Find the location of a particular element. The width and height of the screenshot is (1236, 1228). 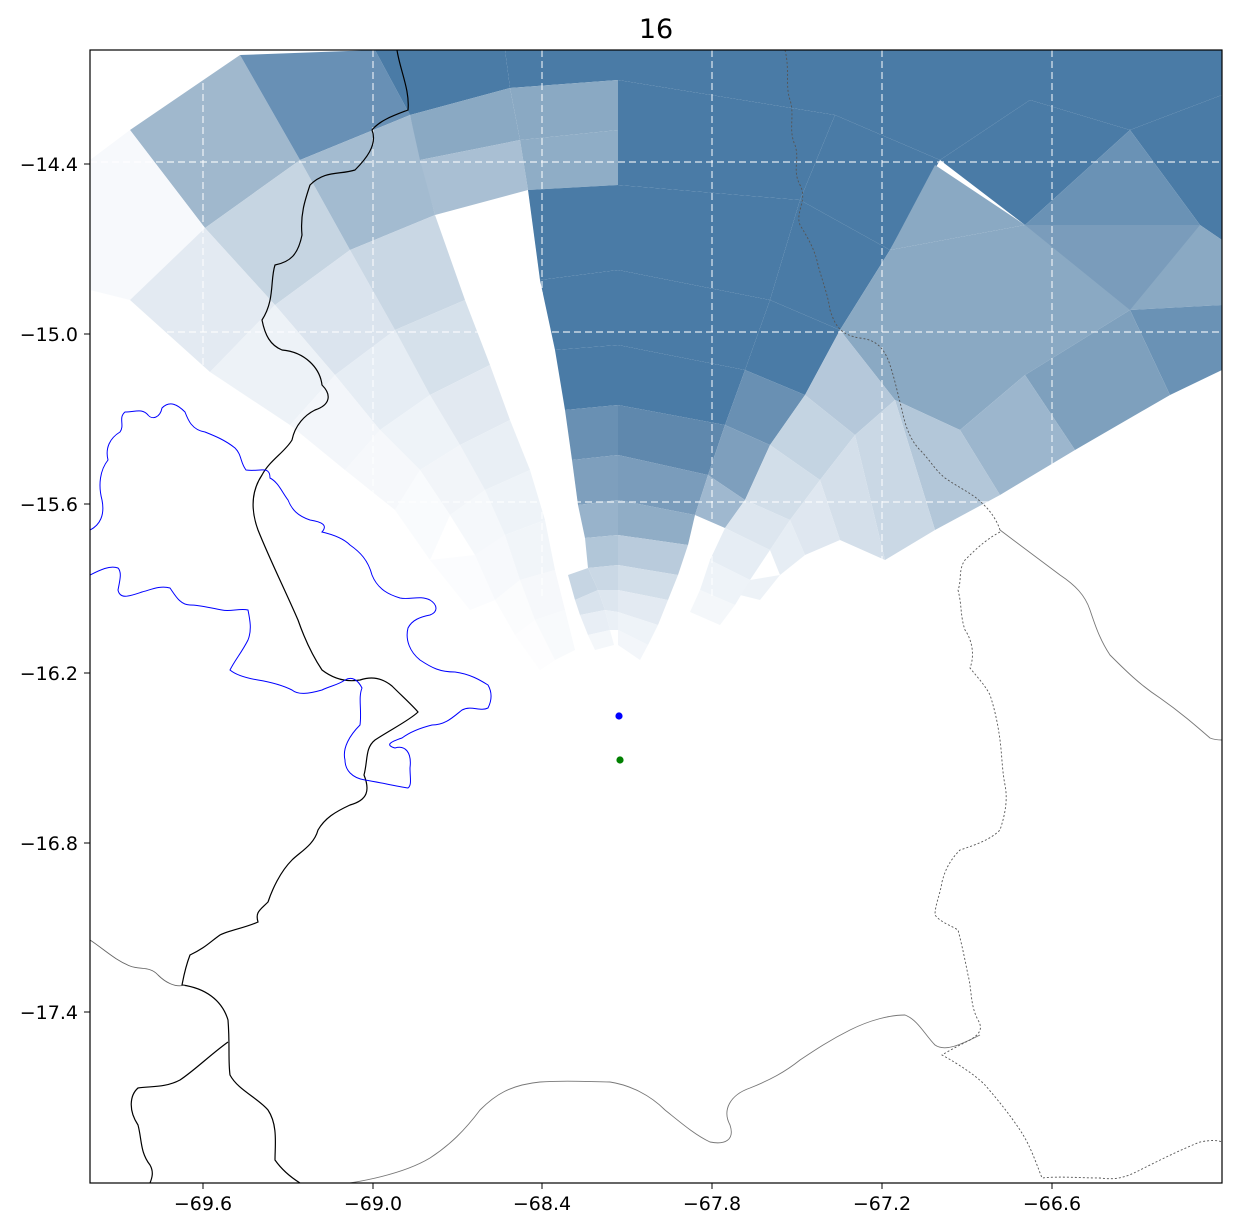

y-tick-label: −15.0 is located at coordinates (49, 335).